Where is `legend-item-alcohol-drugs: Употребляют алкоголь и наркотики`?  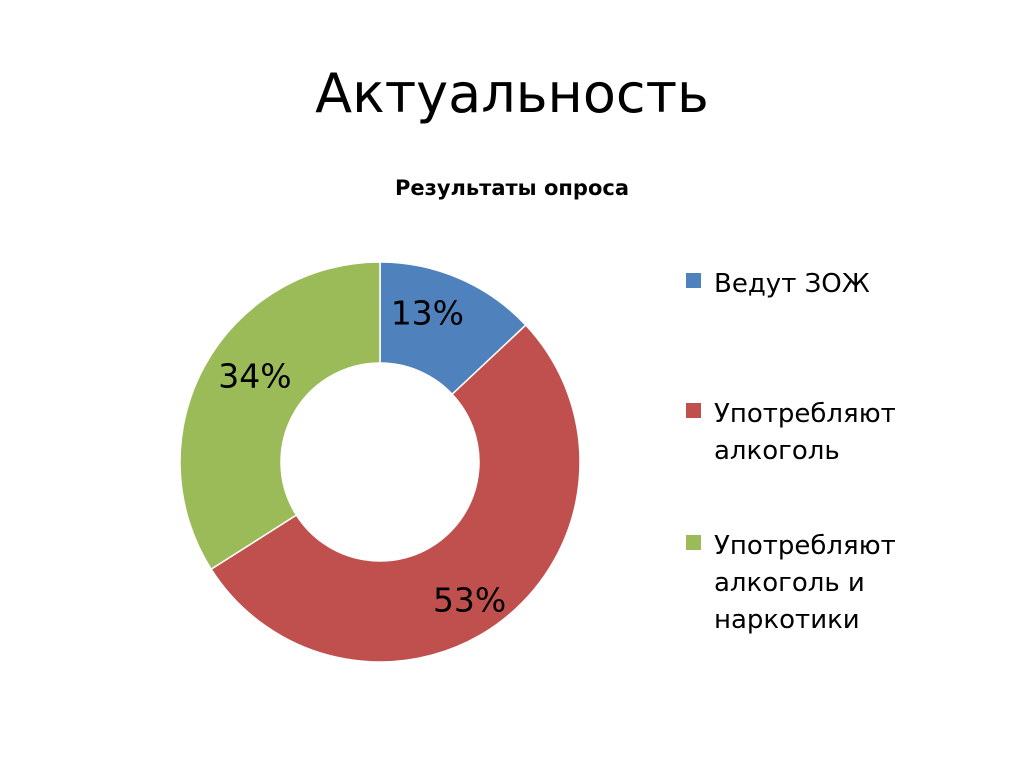
legend-item-alcohol-drugs: Употребляют алкоголь и наркотики is located at coordinates (815, 583).